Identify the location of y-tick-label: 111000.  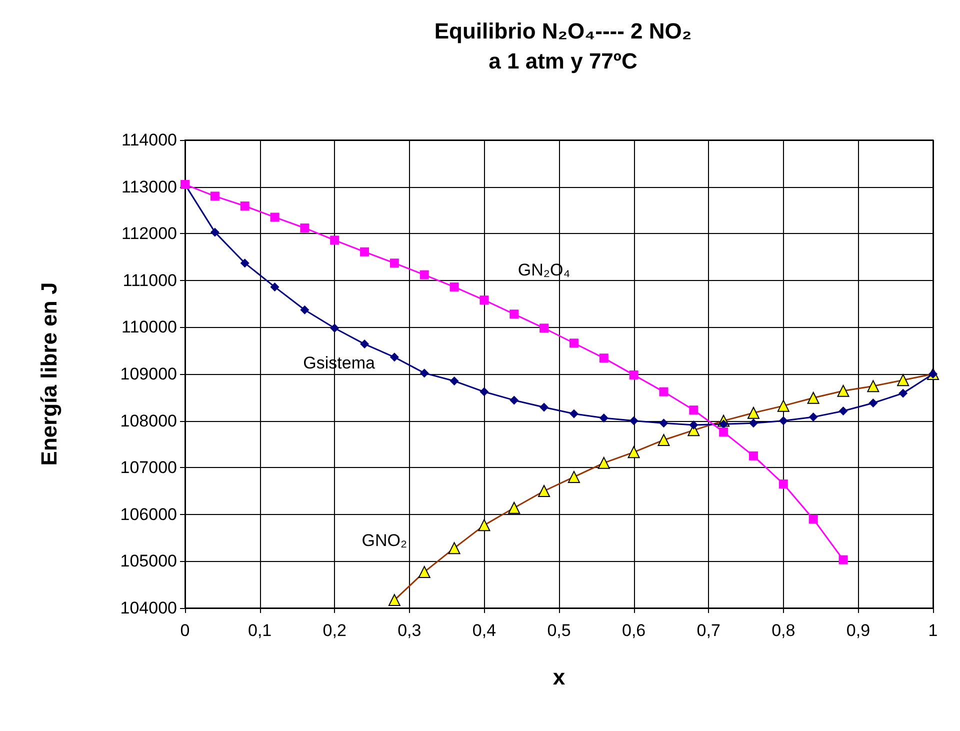
(149, 280).